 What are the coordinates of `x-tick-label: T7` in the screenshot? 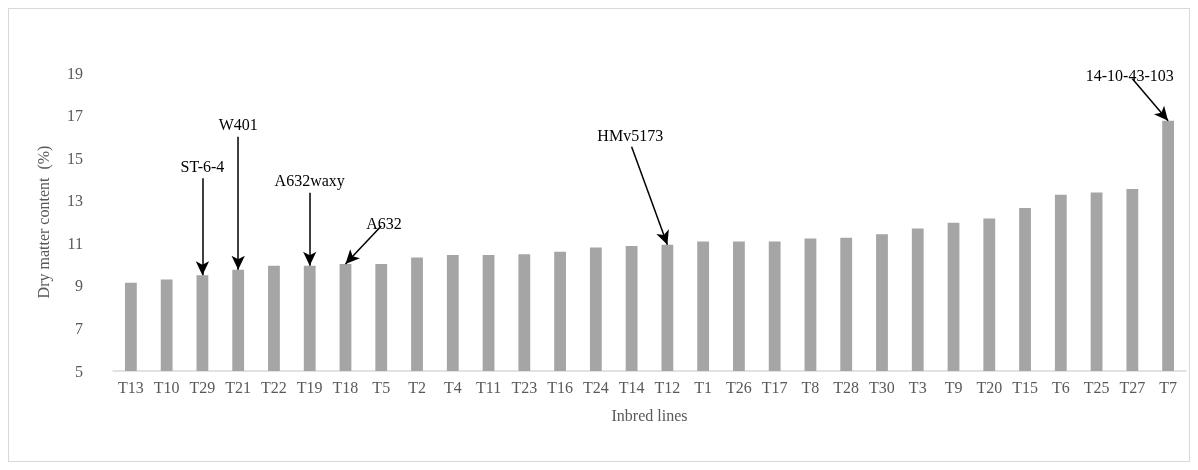 It's located at (1168, 387).